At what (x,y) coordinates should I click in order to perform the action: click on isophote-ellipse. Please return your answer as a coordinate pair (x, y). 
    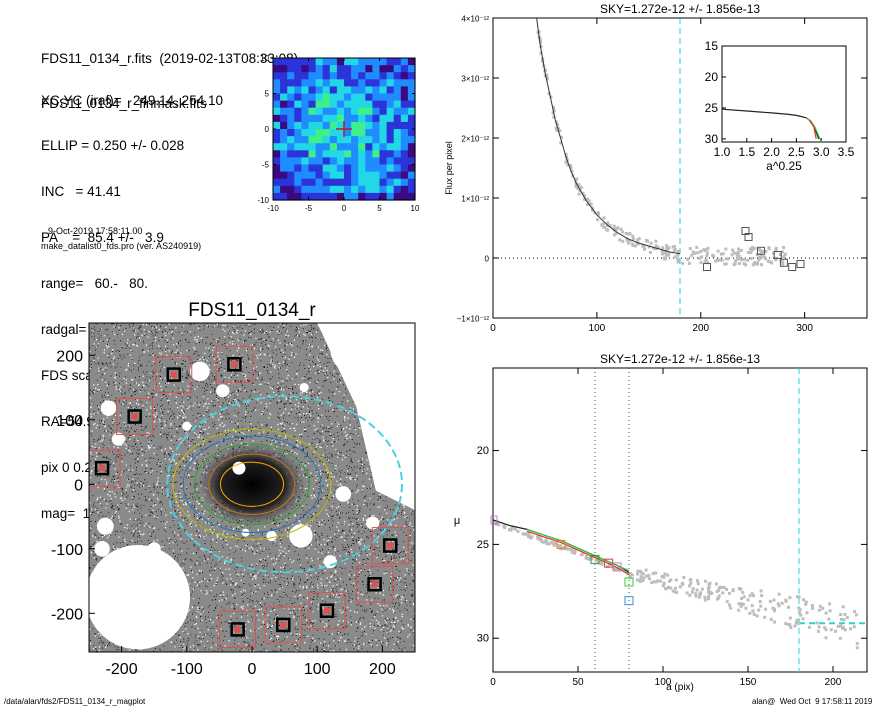
    Looking at the image, I should click on (252, 484).